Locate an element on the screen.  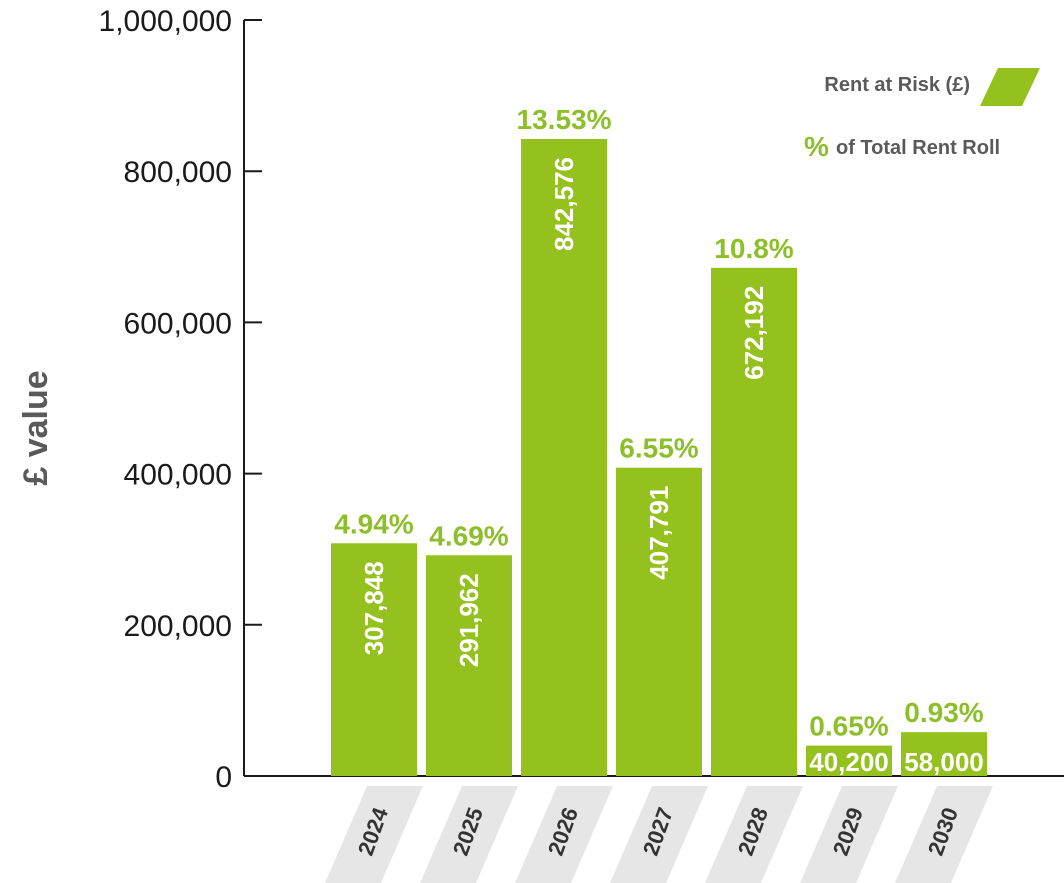
bar-2030 is located at coordinates (944, 754).